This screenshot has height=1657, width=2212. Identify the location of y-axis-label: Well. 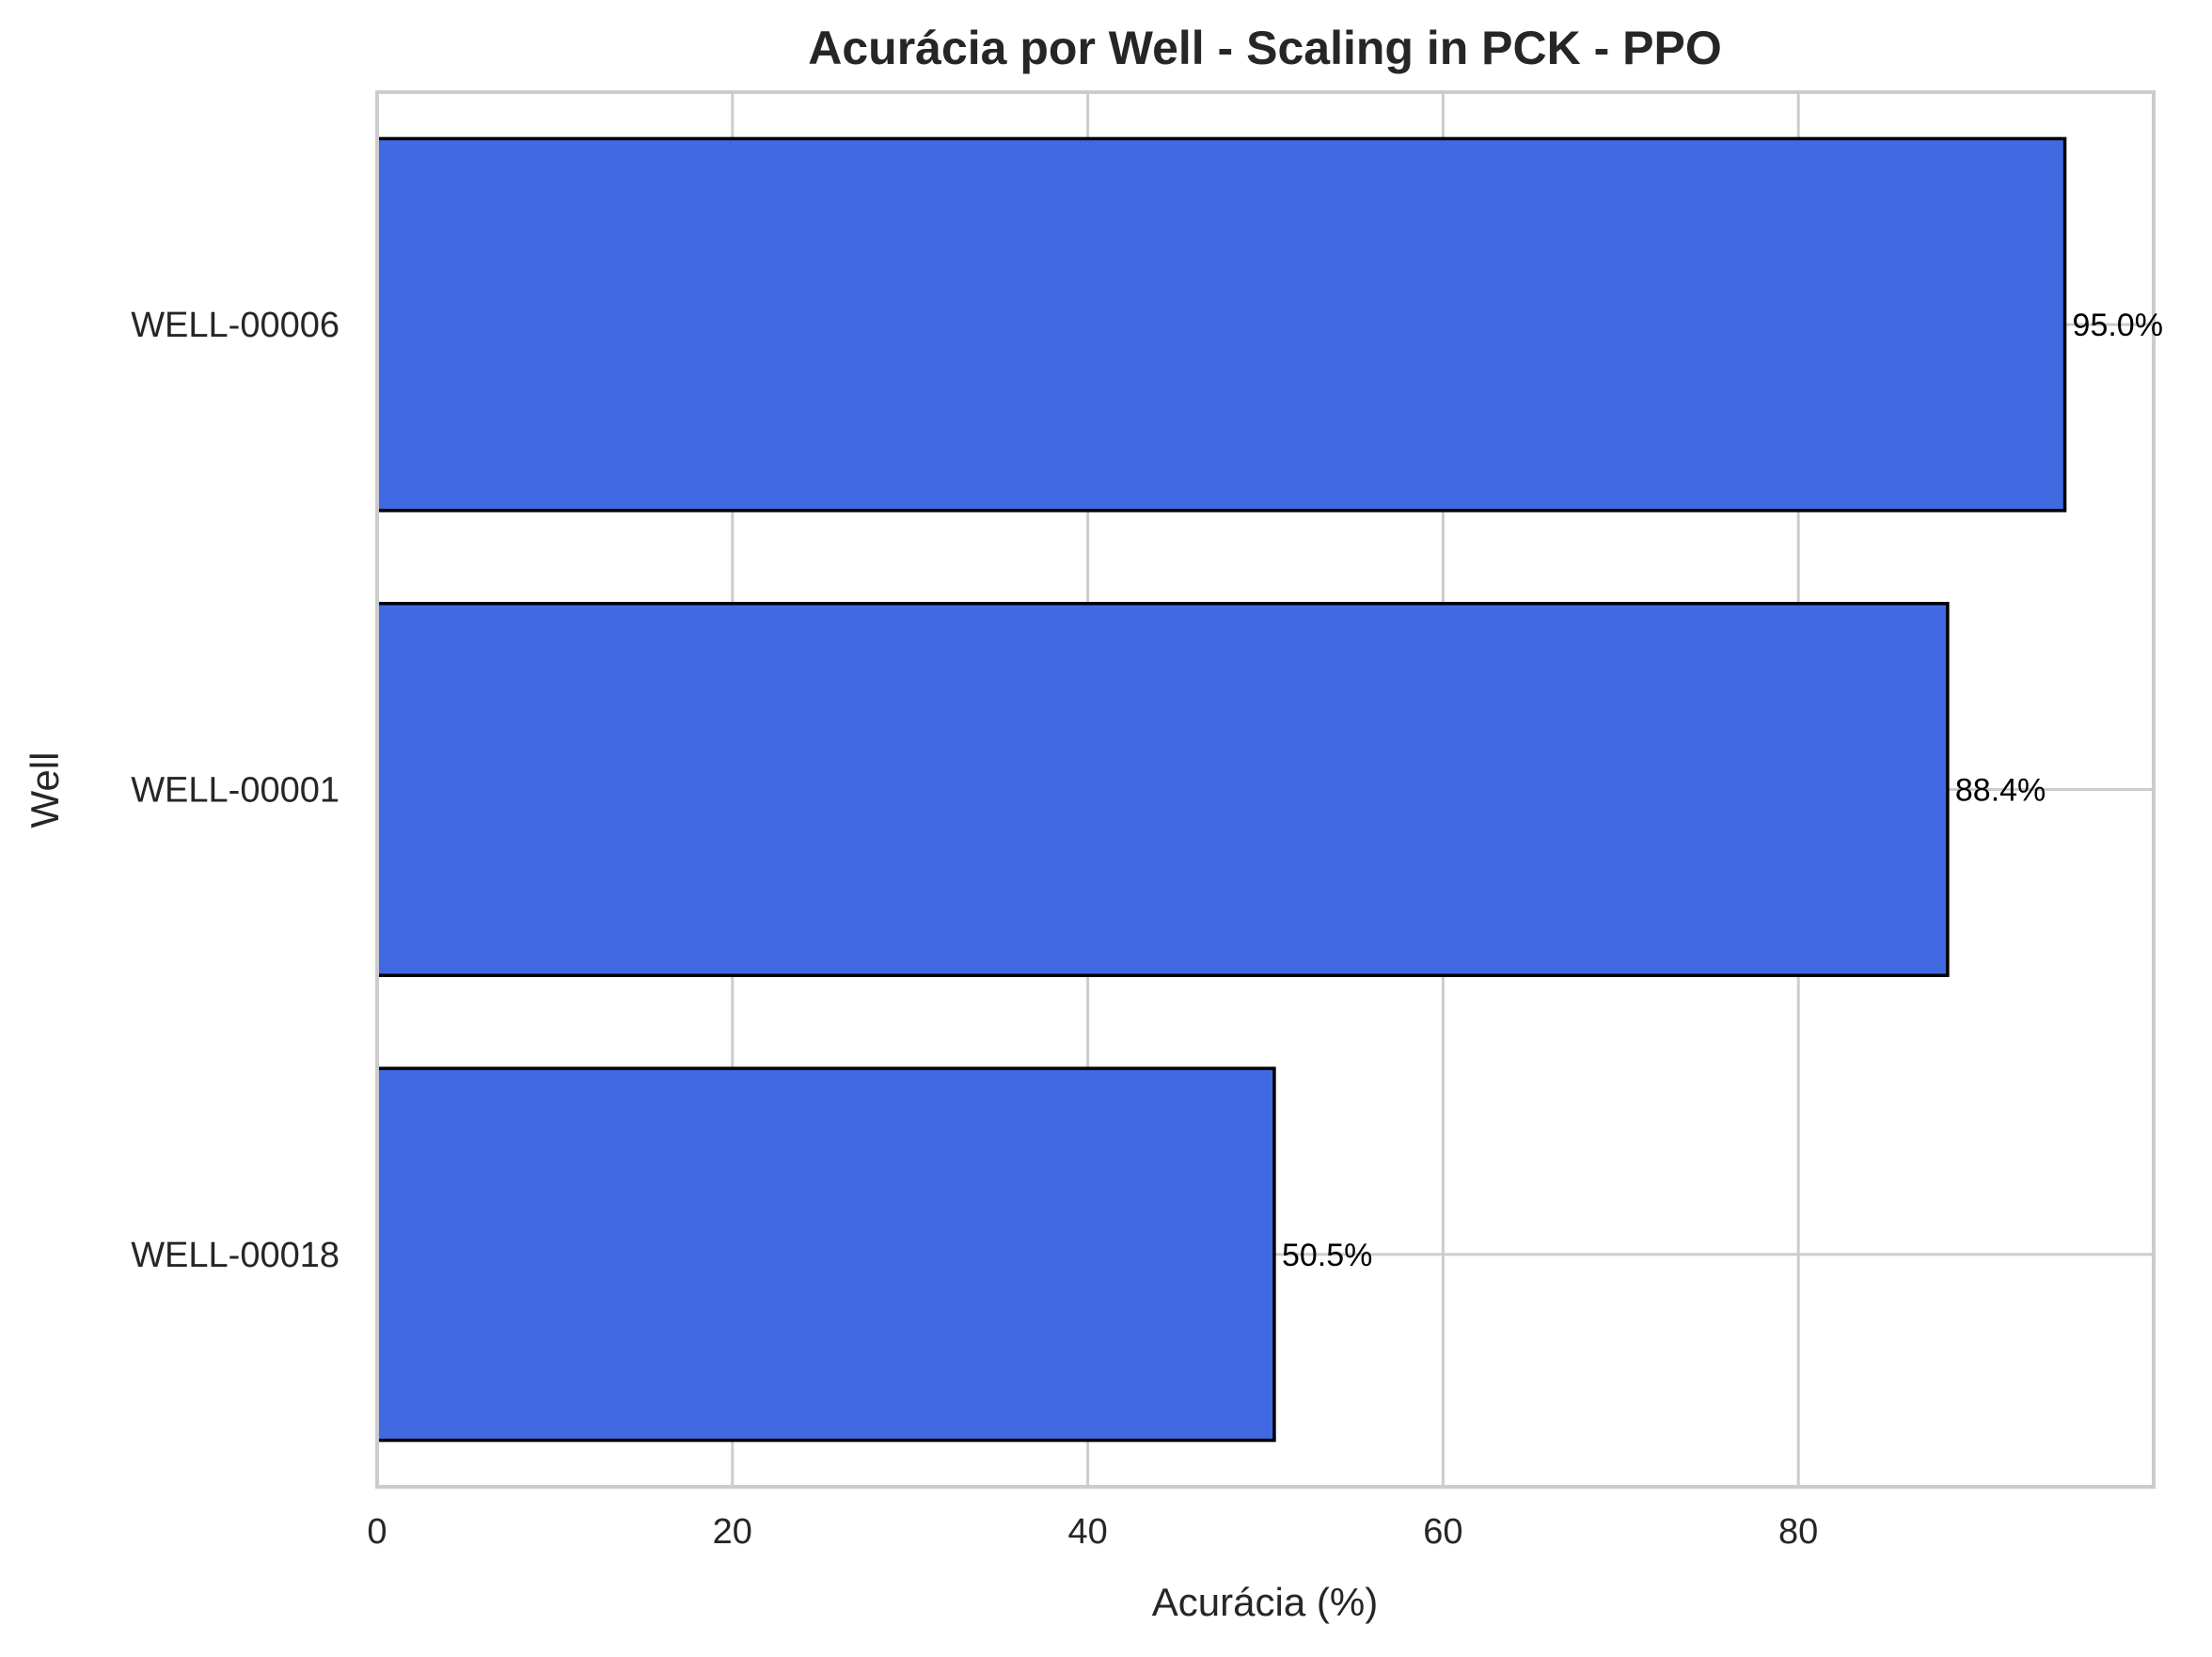
(45, 790).